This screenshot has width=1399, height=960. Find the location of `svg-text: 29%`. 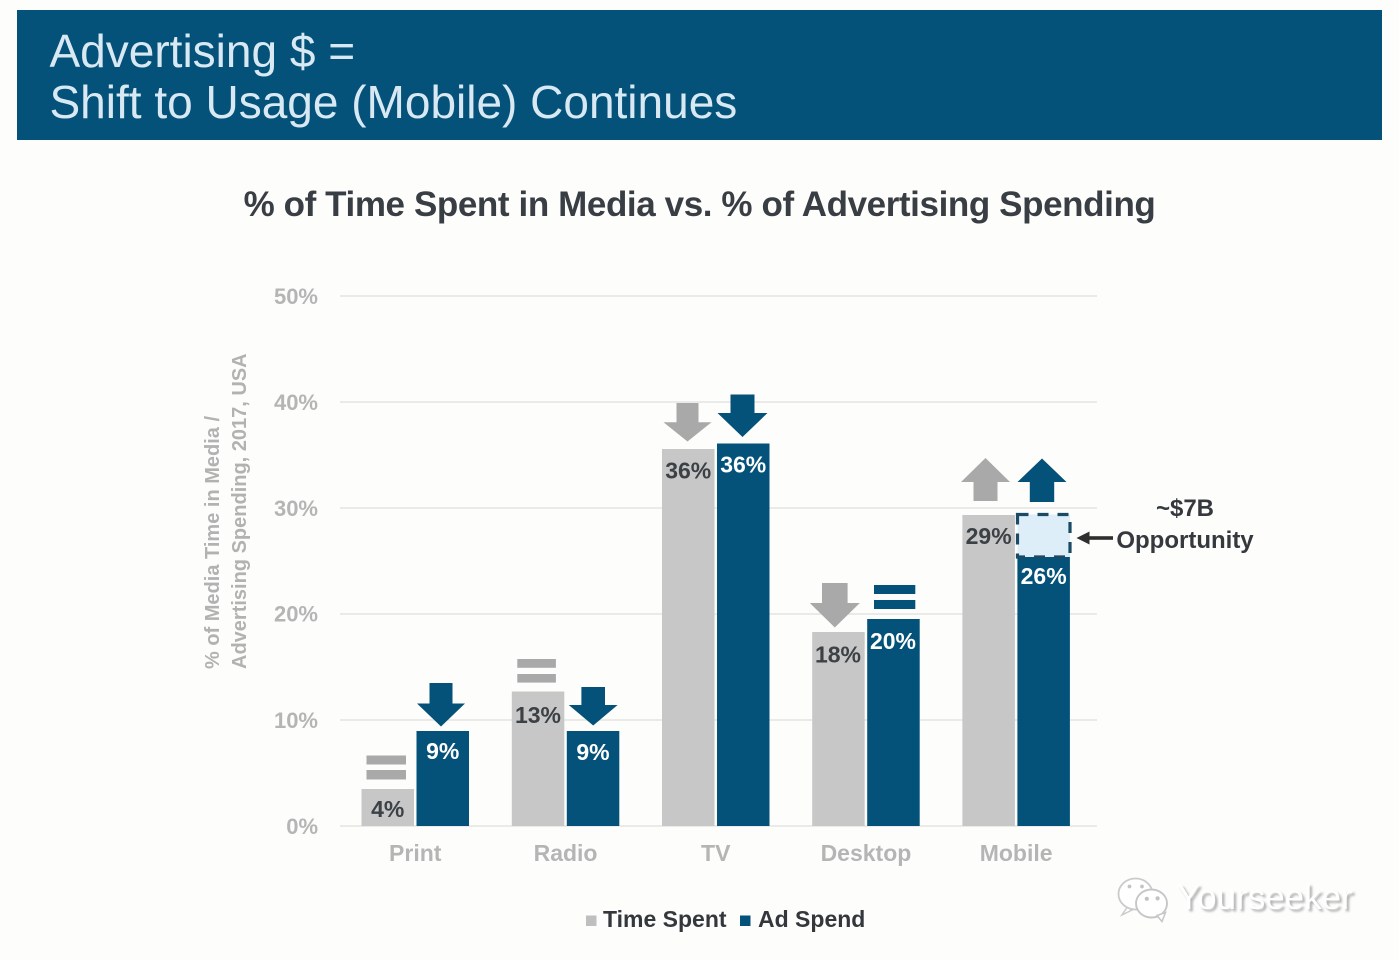

svg-text: 29% is located at coordinates (989, 536).